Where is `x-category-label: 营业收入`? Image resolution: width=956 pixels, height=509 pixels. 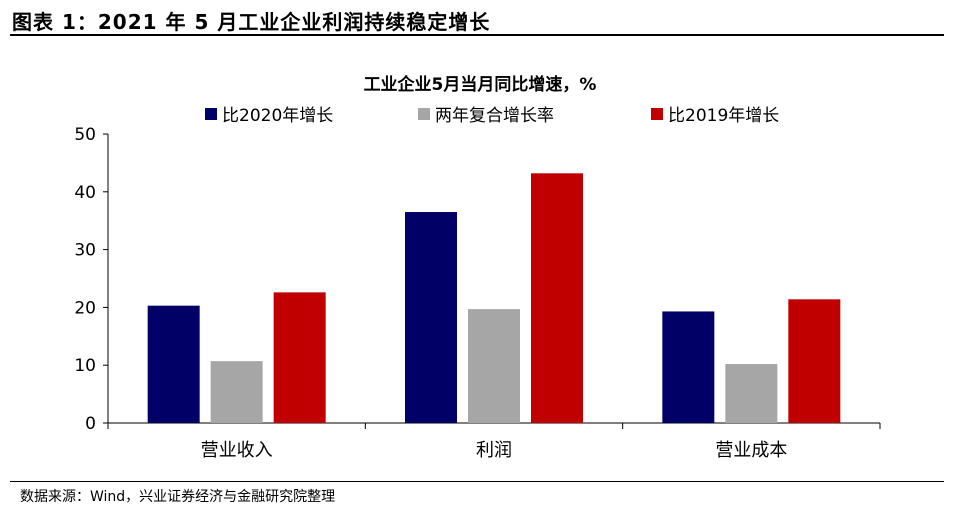
x-category-label: 营业收入 is located at coordinates (237, 450).